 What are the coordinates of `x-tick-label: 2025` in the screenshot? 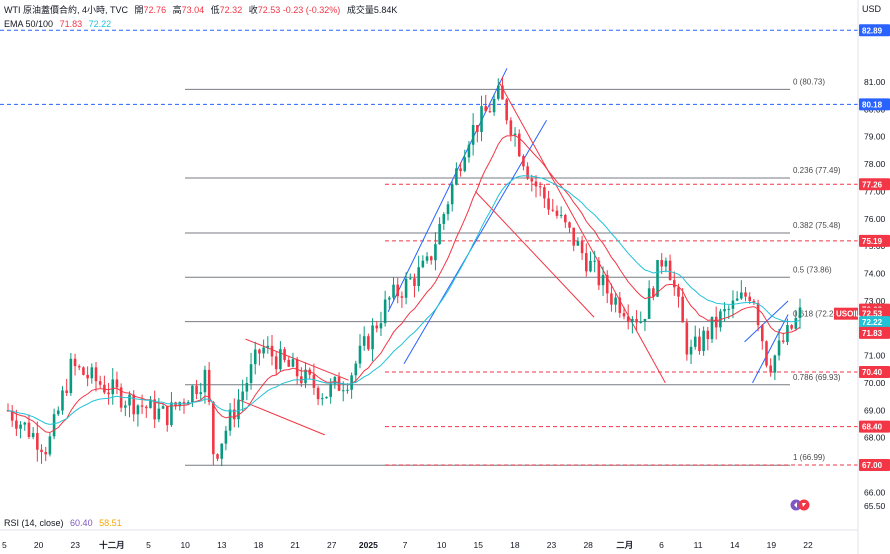 It's located at (368, 545).